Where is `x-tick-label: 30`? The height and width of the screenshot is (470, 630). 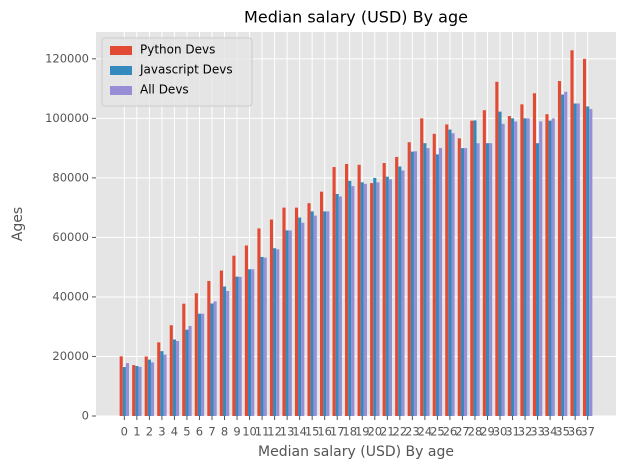
x-tick-label: 30 is located at coordinates (500, 432).